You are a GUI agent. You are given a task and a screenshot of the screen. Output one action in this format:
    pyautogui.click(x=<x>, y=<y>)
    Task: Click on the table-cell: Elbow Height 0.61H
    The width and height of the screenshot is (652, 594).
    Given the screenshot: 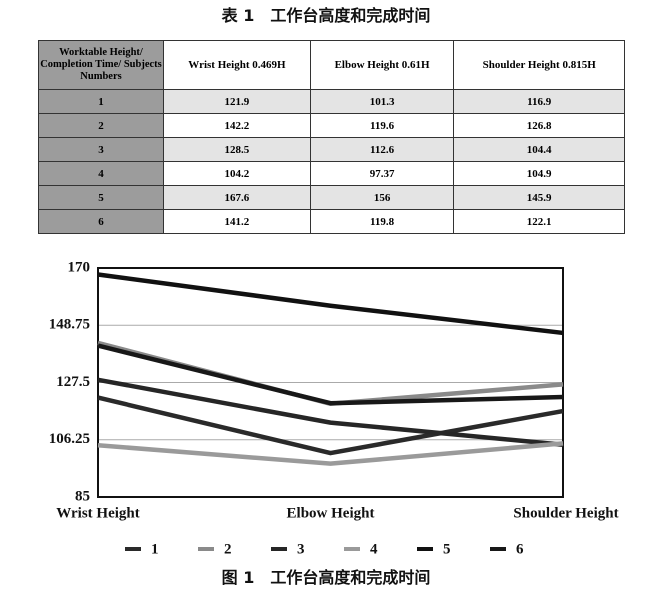 What is the action you would take?
    pyautogui.click(x=382, y=65)
    